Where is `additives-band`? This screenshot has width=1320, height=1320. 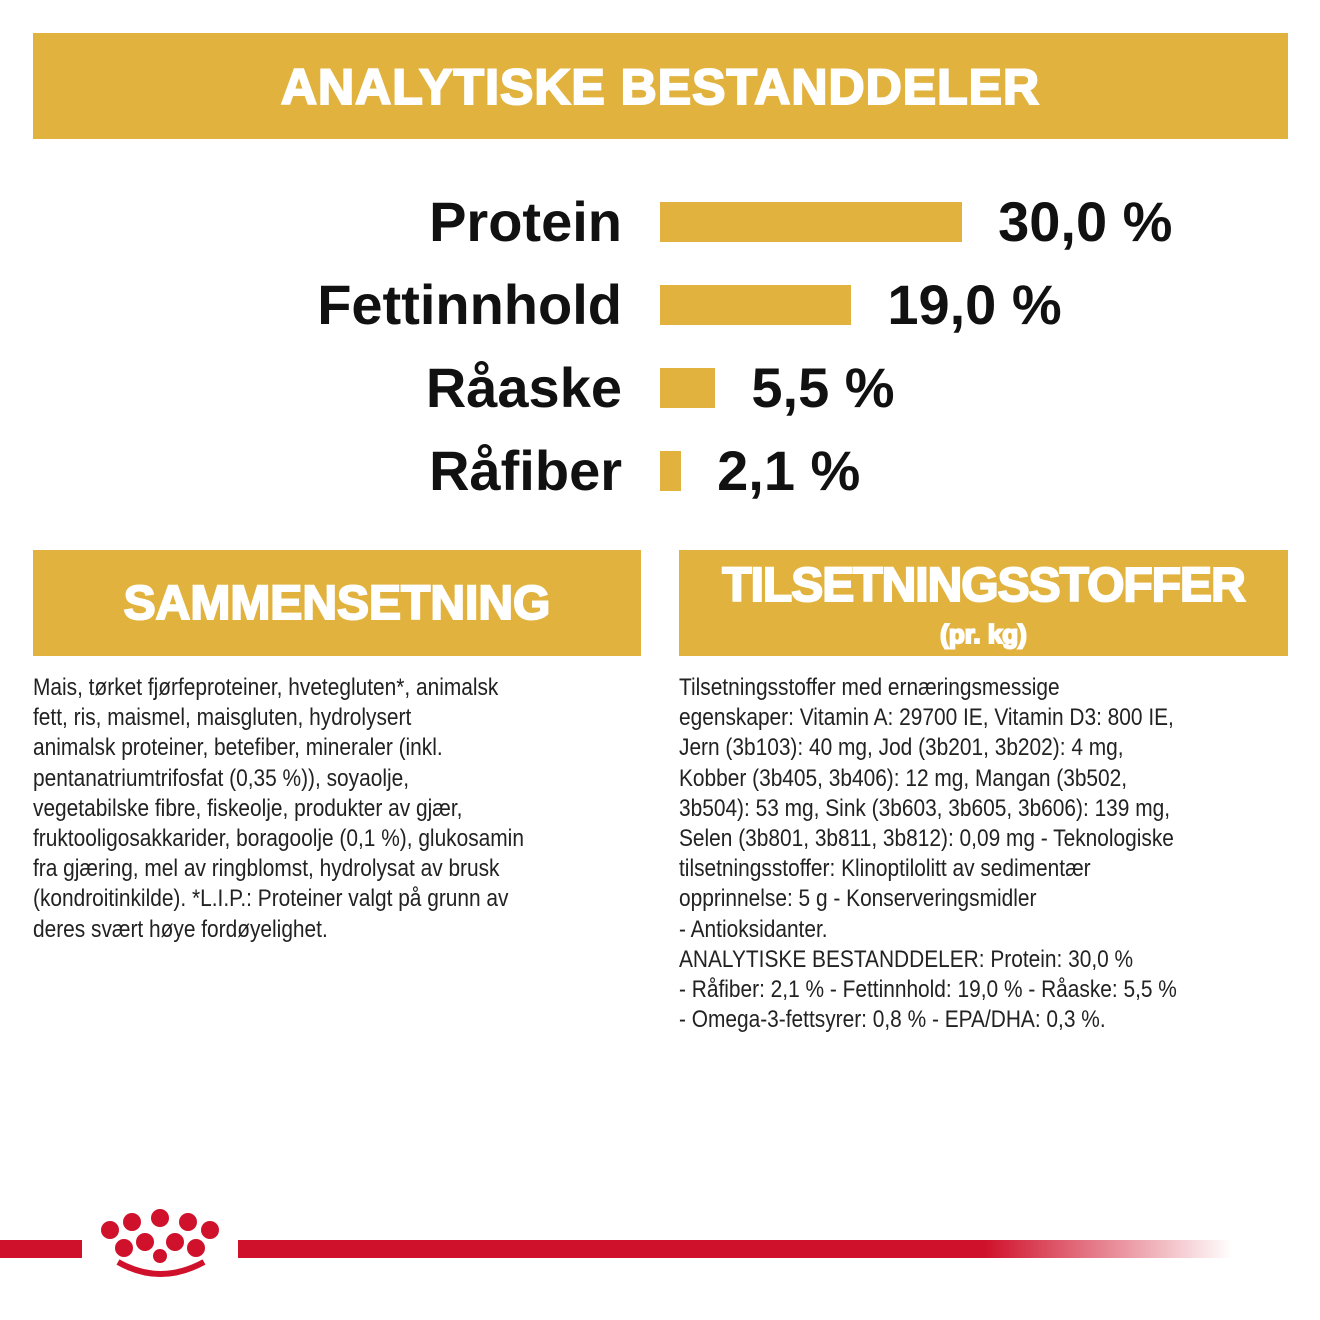 additives-band is located at coordinates (983, 603).